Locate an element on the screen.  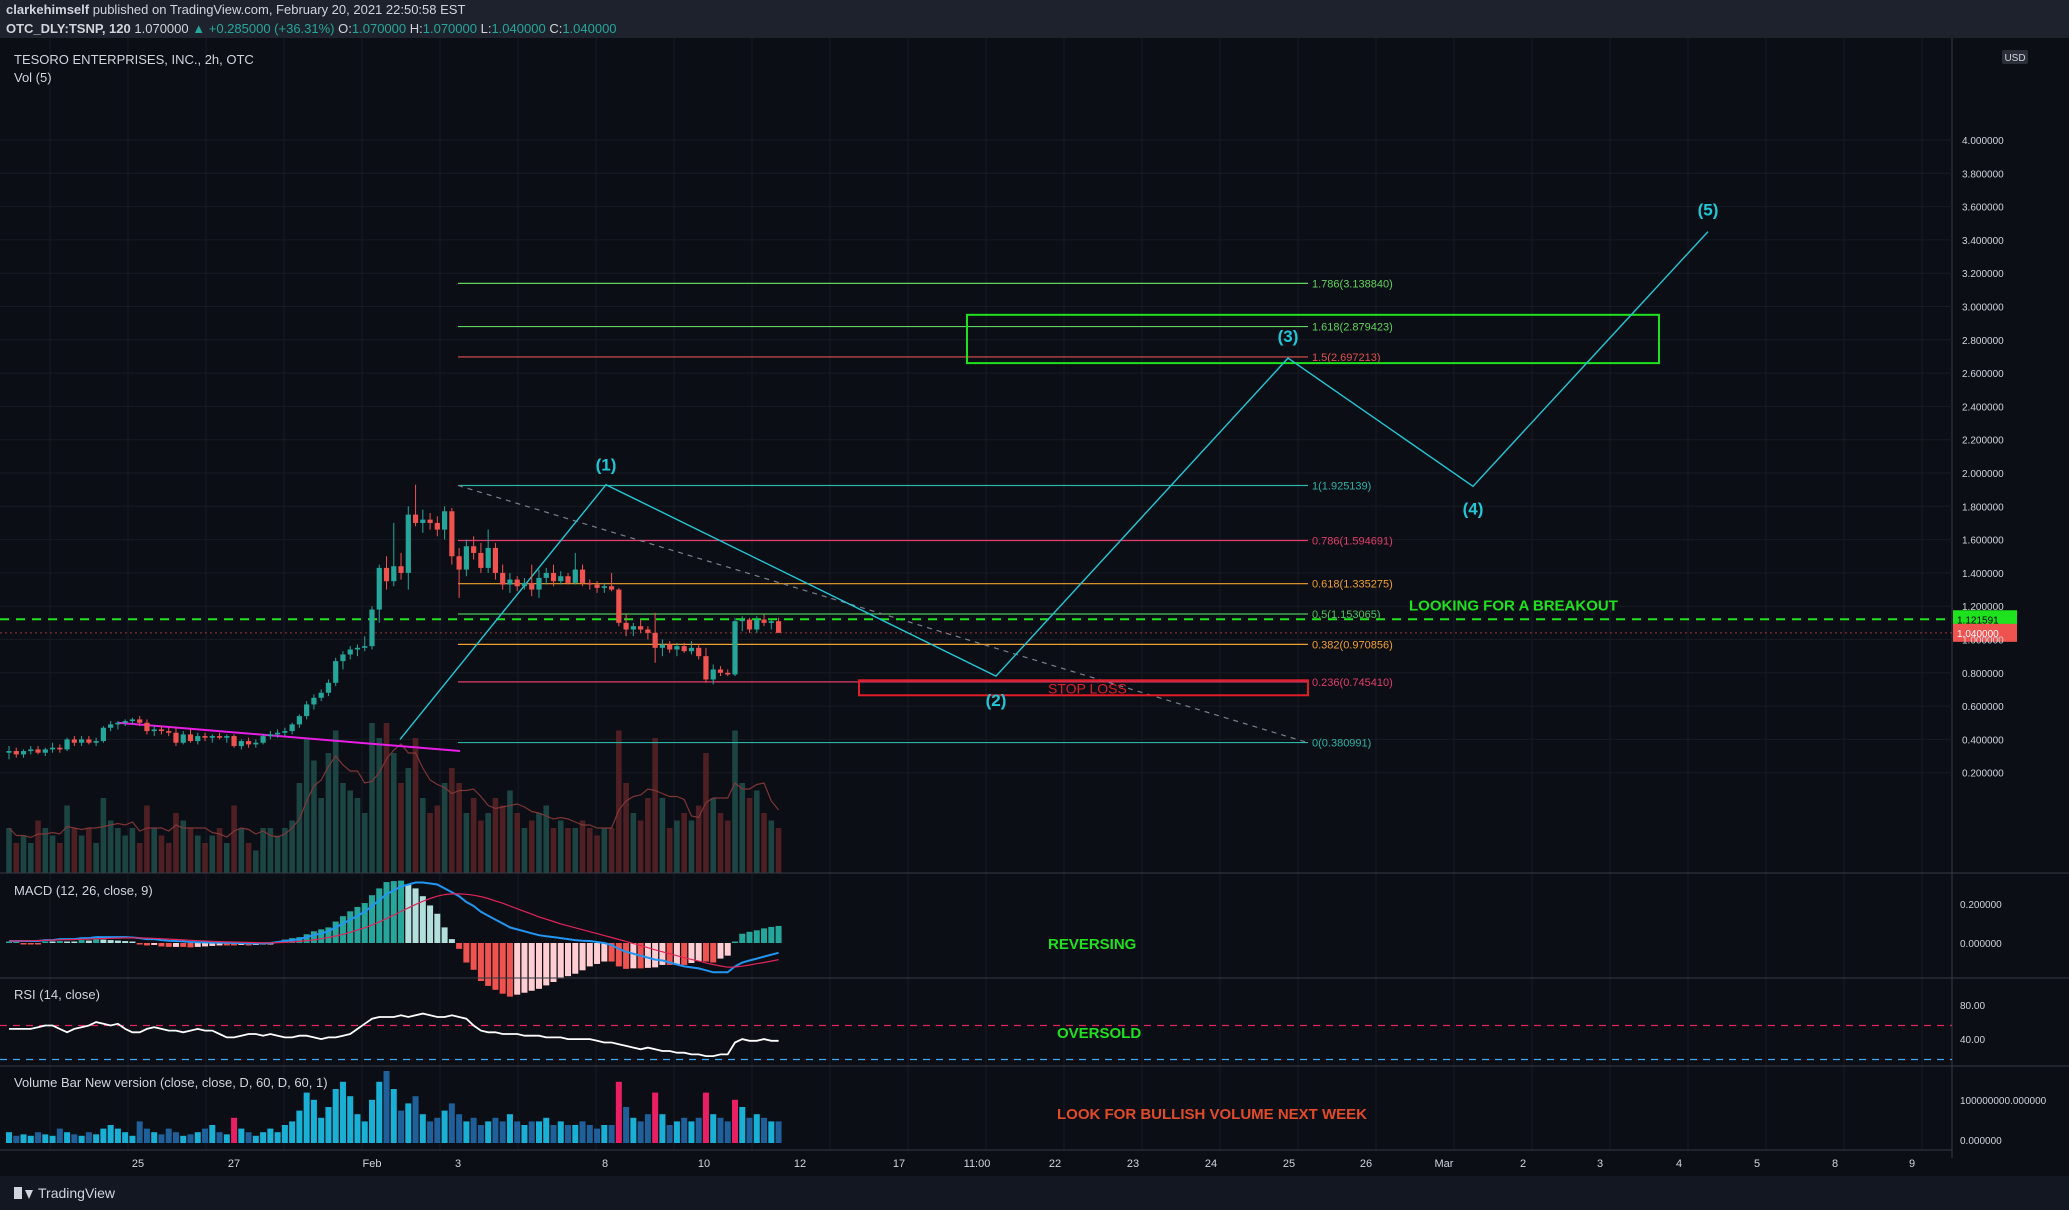
time-tick-label: Feb is located at coordinates (372, 1164).